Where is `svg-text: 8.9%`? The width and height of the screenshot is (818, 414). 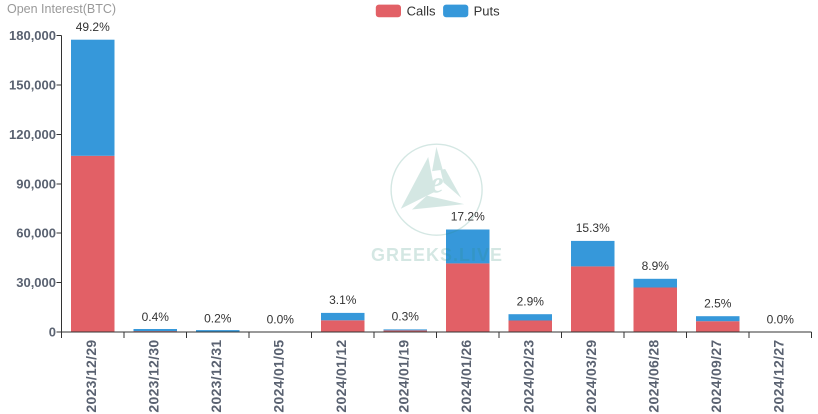
svg-text: 8.9% is located at coordinates (656, 266).